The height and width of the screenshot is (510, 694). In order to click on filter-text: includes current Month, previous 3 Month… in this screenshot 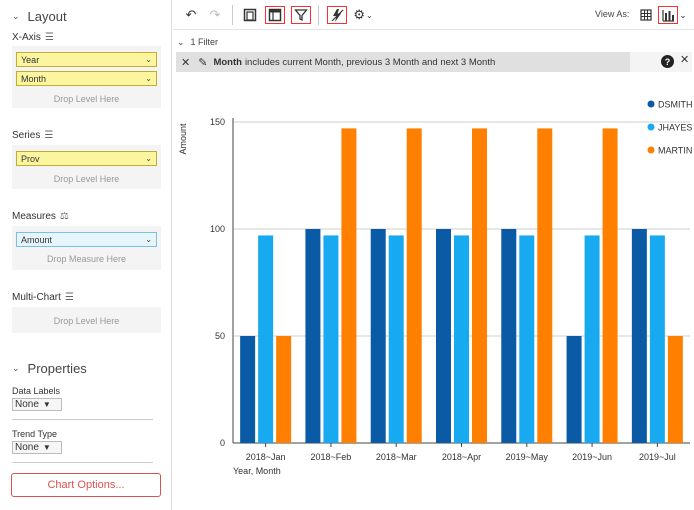, I will do `click(370, 62)`.